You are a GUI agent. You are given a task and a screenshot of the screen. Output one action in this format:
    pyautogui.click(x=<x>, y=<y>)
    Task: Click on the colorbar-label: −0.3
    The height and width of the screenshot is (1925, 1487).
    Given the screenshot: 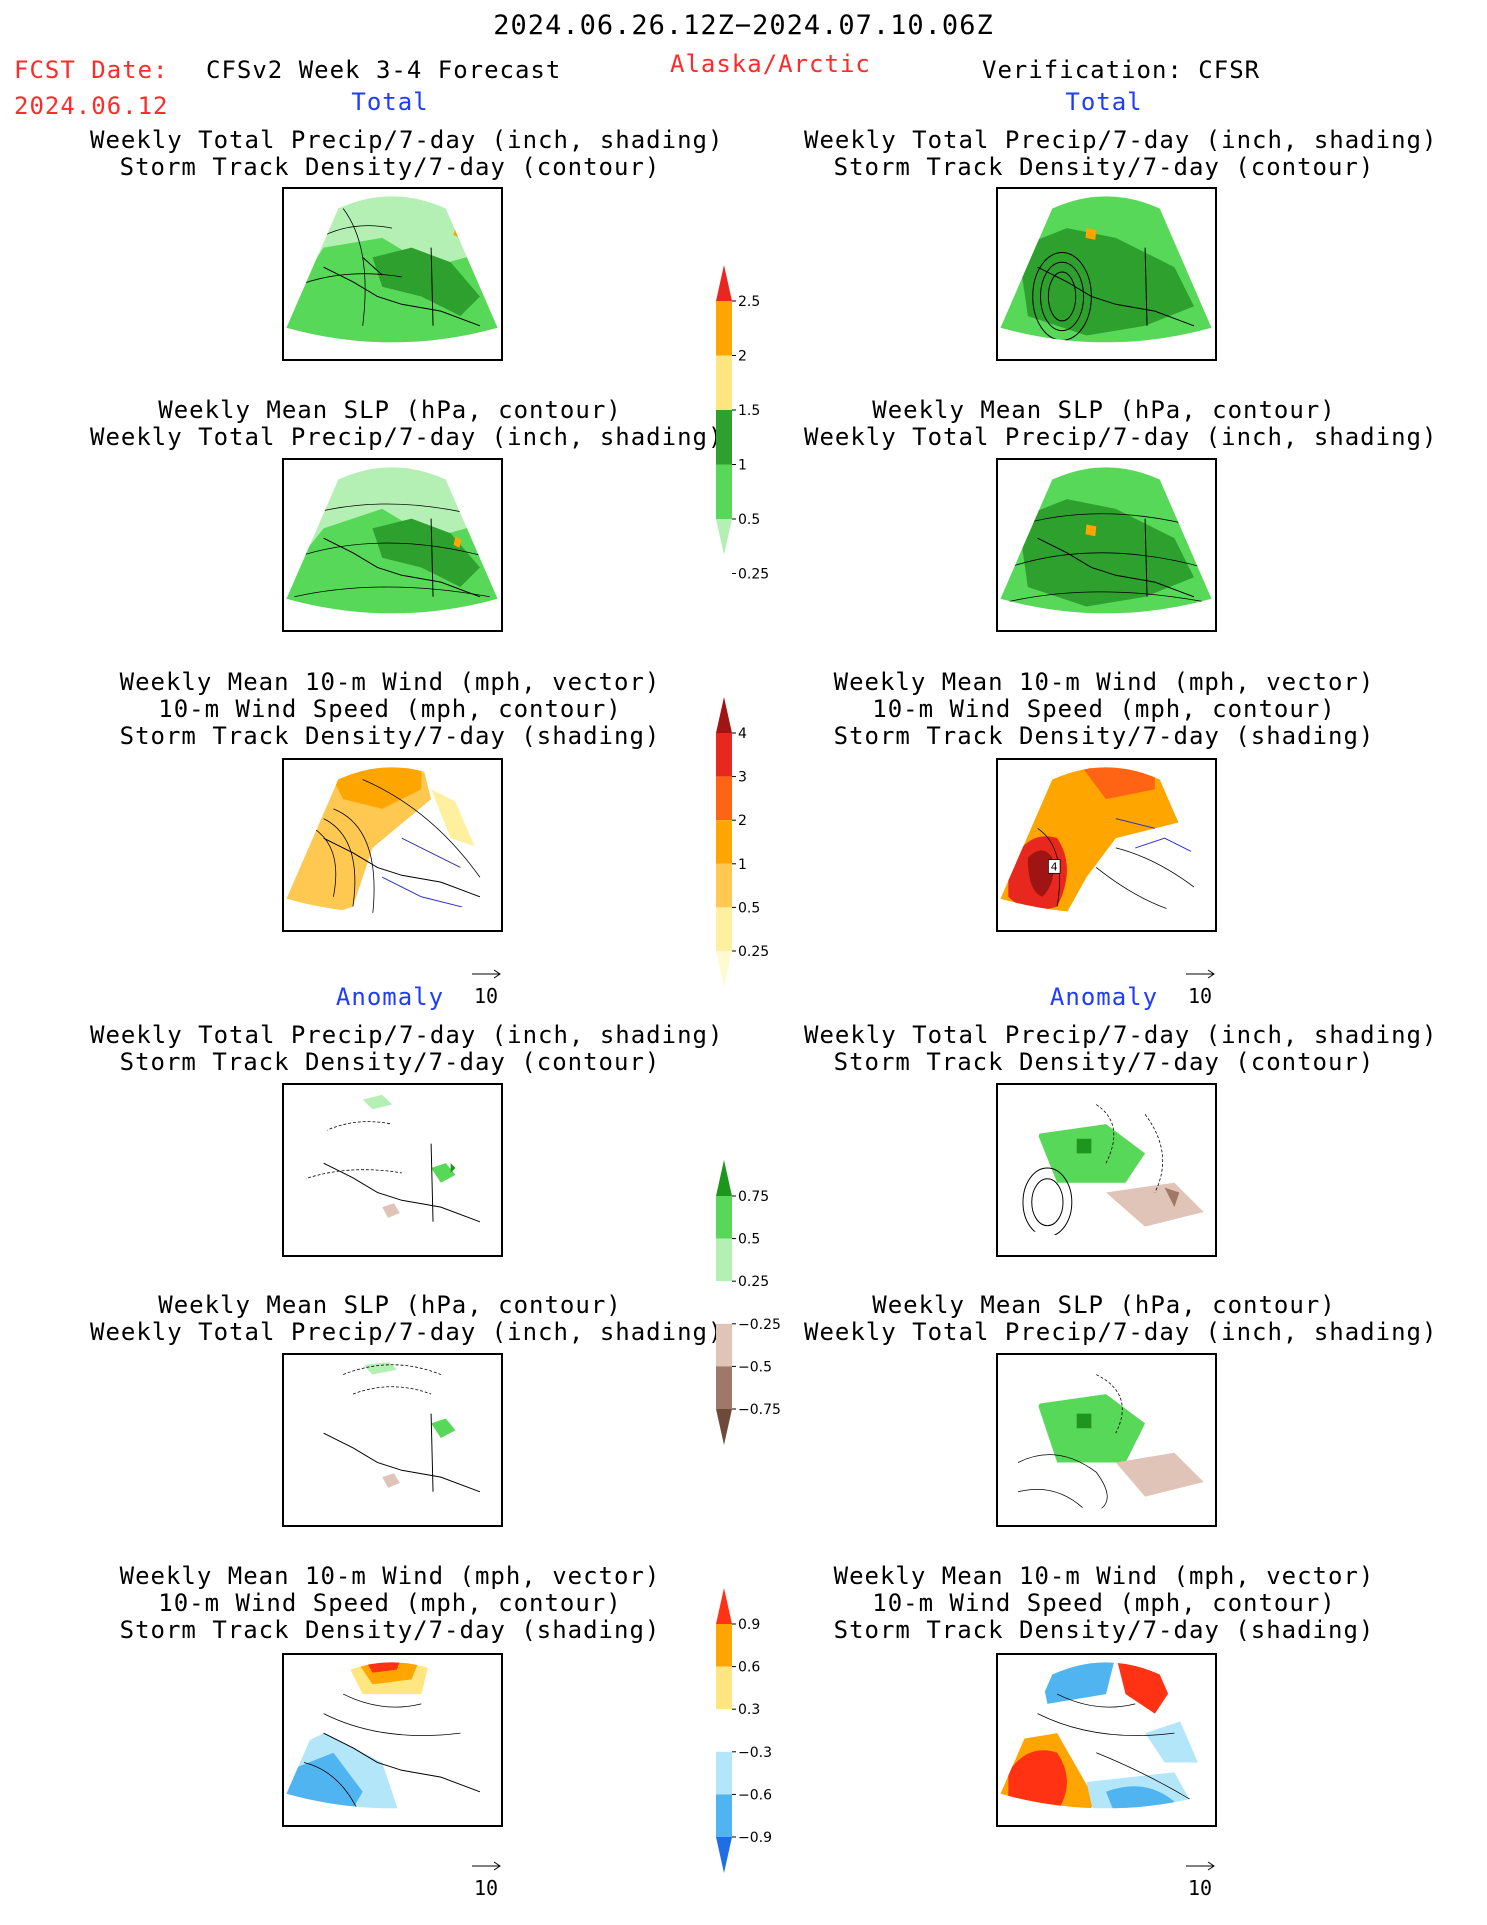 What is the action you would take?
    pyautogui.click(x=755, y=1753)
    